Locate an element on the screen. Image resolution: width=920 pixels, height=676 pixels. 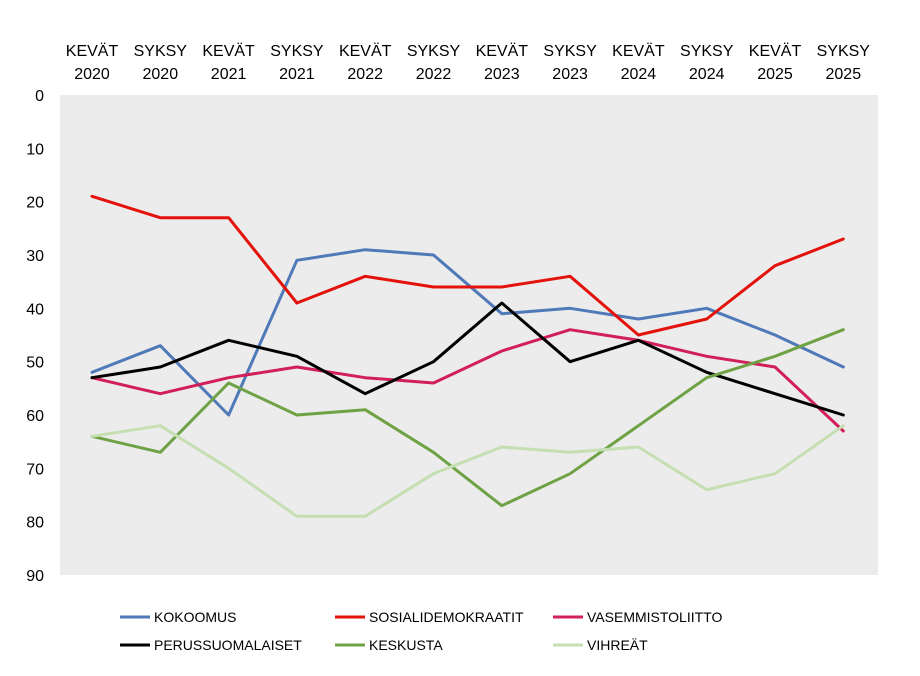
y-tick-50: 50 is located at coordinates (35, 363).